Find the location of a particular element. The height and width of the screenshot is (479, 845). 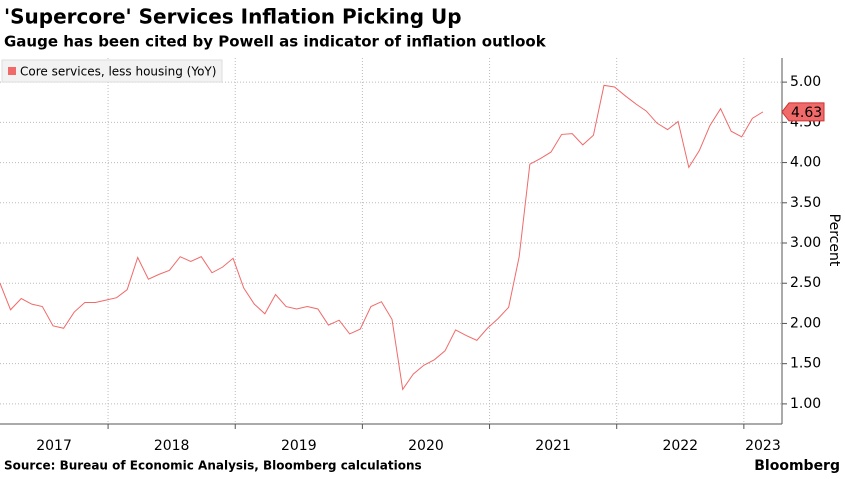

x-tick-label: 2019 is located at coordinates (299, 446).